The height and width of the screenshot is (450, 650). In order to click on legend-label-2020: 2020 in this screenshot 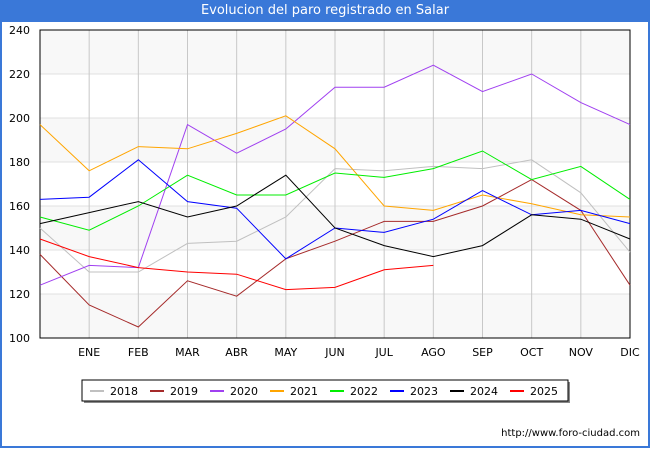, I will do `click(244, 391)`.